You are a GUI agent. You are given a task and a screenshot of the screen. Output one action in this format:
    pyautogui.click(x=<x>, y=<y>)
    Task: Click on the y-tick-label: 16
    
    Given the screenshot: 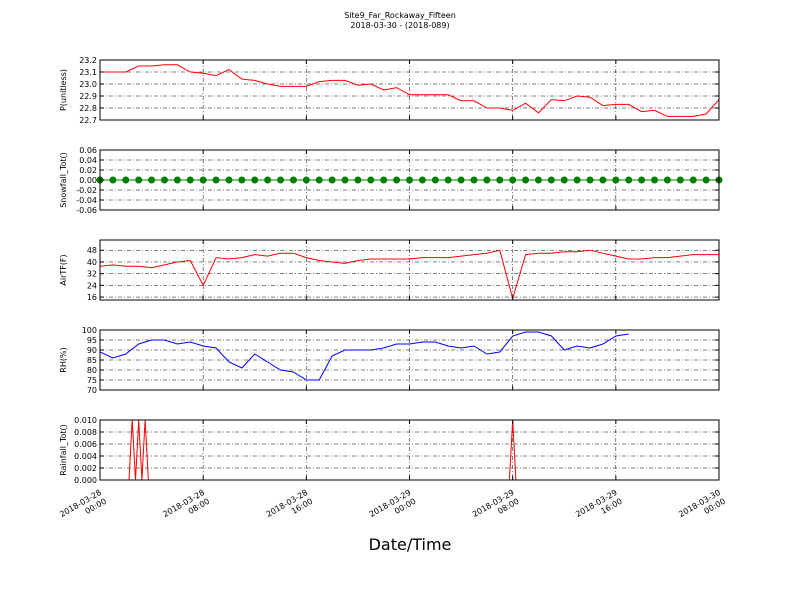 What is the action you would take?
    pyautogui.click(x=92, y=297)
    